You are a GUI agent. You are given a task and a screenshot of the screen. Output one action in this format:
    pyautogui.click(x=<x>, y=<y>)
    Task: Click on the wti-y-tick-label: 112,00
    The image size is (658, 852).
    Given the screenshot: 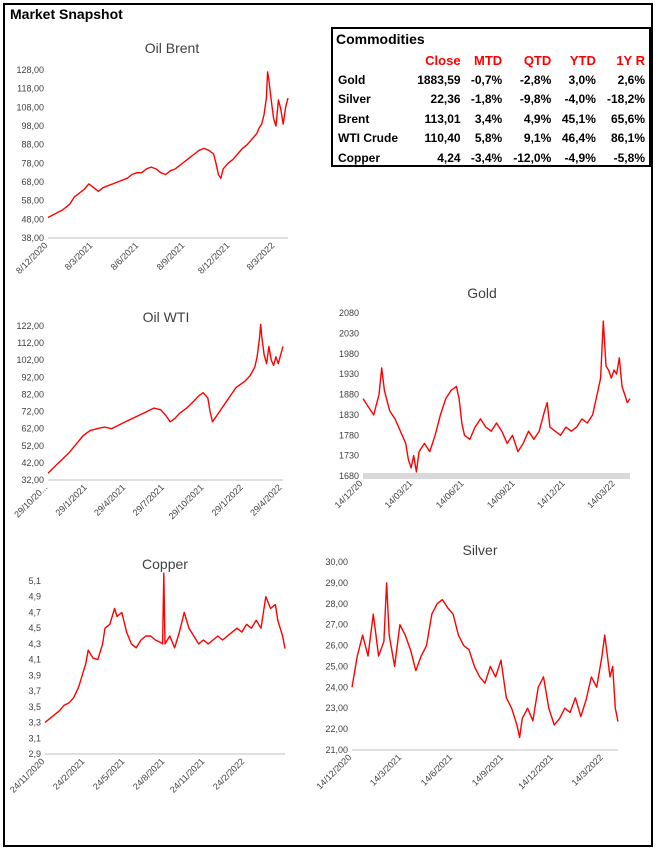 What is the action you would take?
    pyautogui.click(x=30, y=343)
    